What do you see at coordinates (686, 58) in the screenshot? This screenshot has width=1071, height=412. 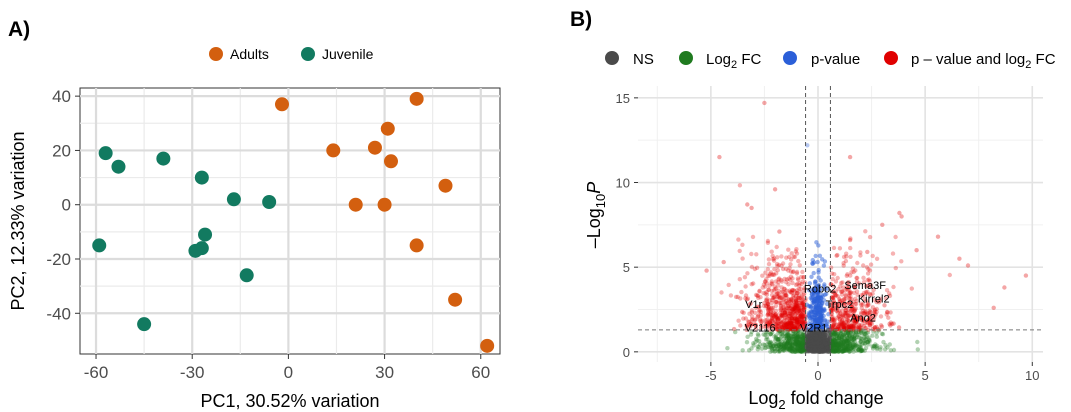 I see `legend-log2fc-swatch` at bounding box center [686, 58].